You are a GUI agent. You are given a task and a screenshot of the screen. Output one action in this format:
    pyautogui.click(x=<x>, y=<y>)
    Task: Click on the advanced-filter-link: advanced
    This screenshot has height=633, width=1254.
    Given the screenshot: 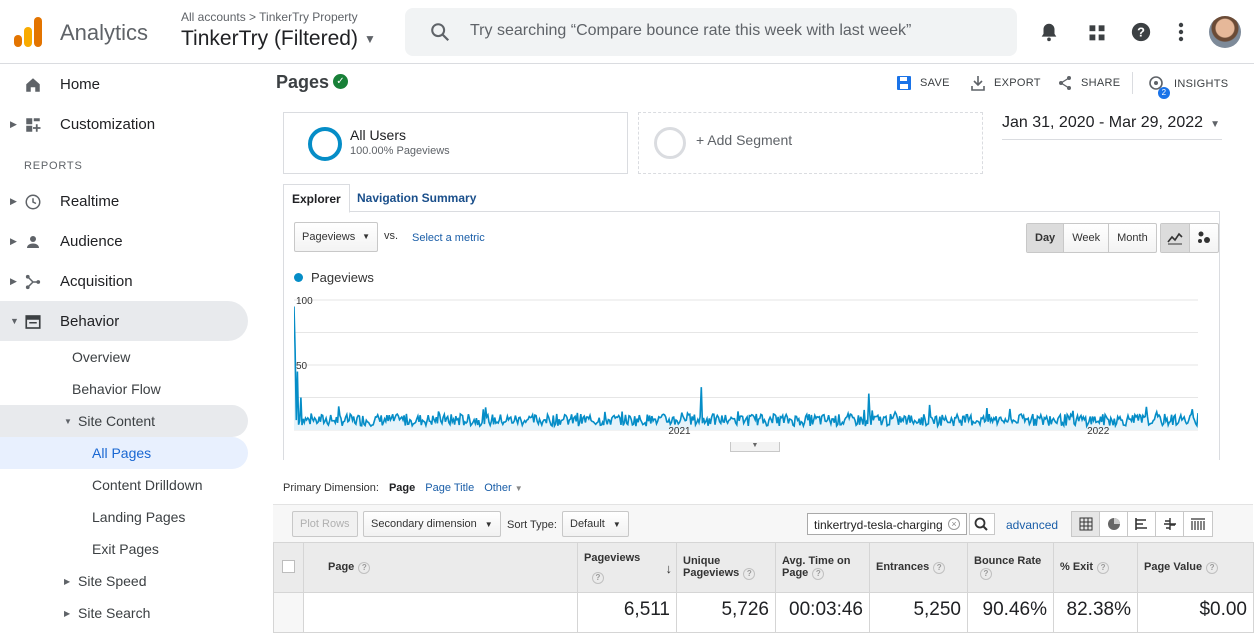 What is the action you would take?
    pyautogui.click(x=1032, y=525)
    